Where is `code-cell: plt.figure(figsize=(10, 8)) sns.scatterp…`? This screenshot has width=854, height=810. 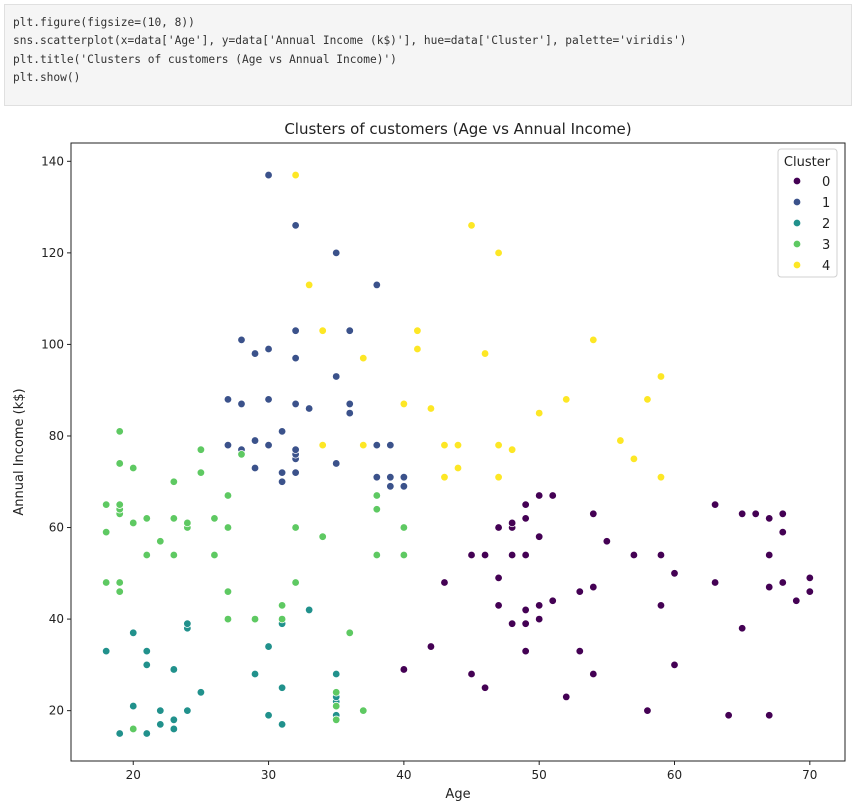
code-cell: plt.figure(figsize=(10, 8)) sns.scatterp… is located at coordinates (428, 55).